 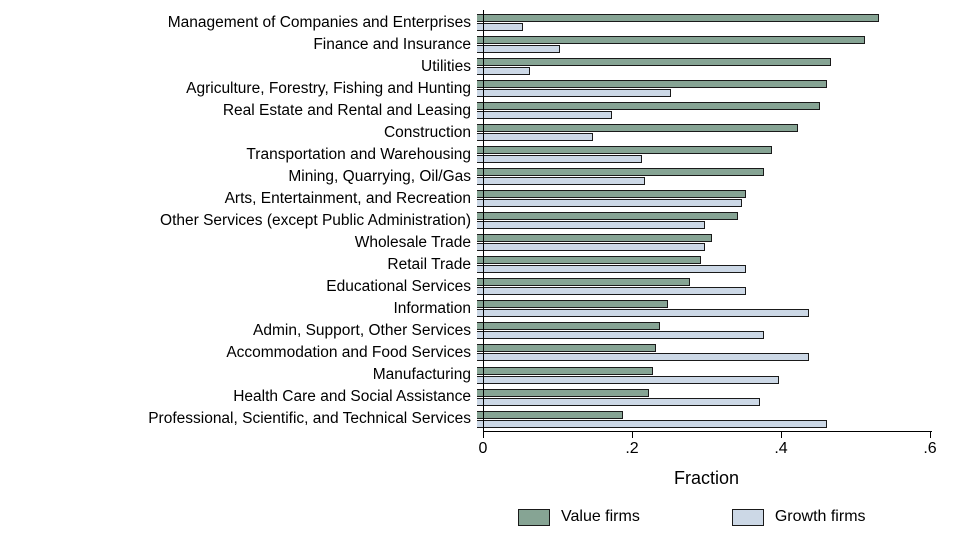 I want to click on legend-label-value-firms: Value firms, so click(x=600, y=516).